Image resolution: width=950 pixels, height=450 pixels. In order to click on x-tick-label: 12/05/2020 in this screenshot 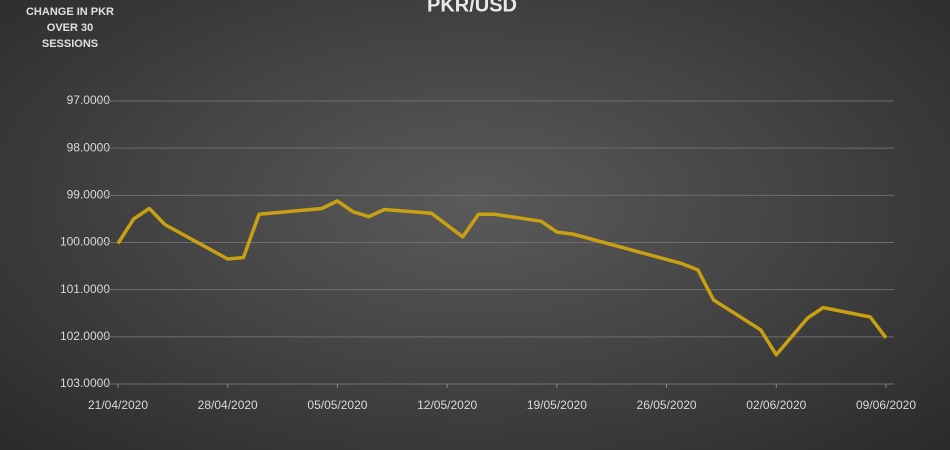, I will do `click(447, 405)`.